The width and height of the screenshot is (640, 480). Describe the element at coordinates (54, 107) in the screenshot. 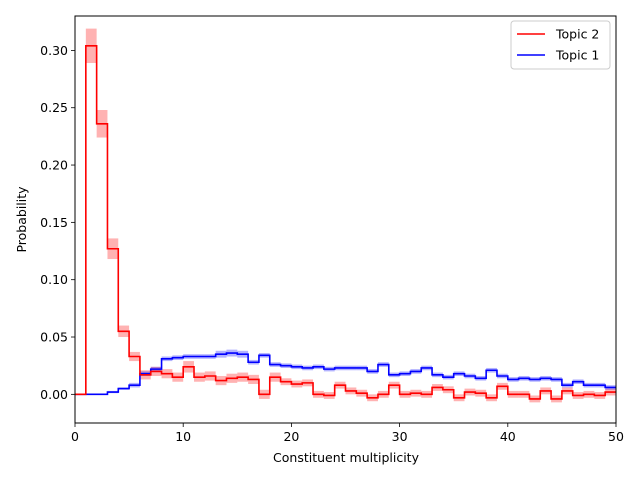

I see `y-tick-label: 0.25` at that location.